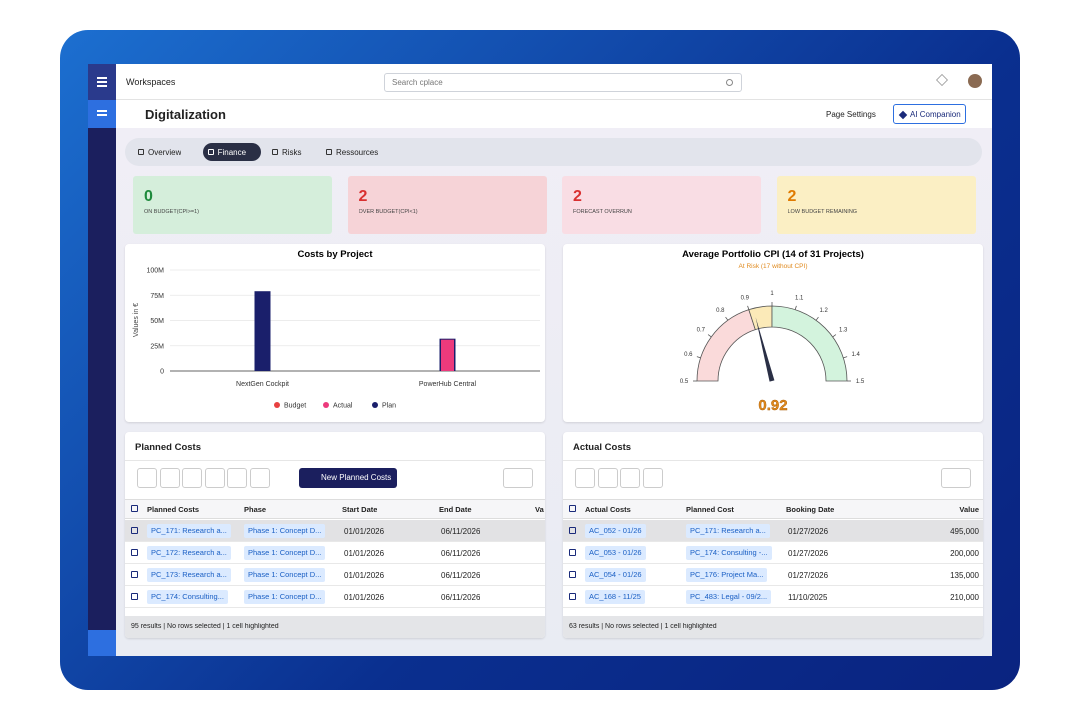 Image resolution: width=1080 pixels, height=720 pixels. I want to click on gauge-panel, so click(773, 333).